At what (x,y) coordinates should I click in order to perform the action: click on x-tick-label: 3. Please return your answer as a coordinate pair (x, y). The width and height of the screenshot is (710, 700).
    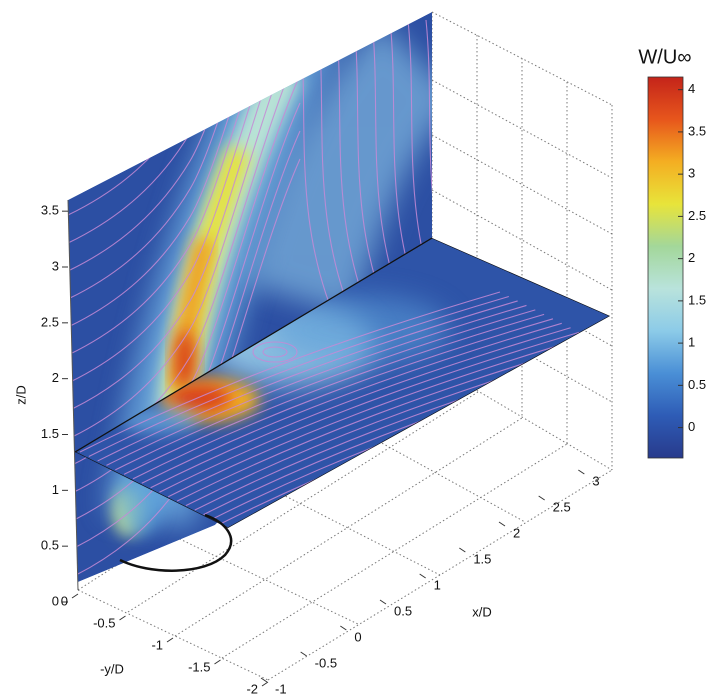
    Looking at the image, I should click on (595, 480).